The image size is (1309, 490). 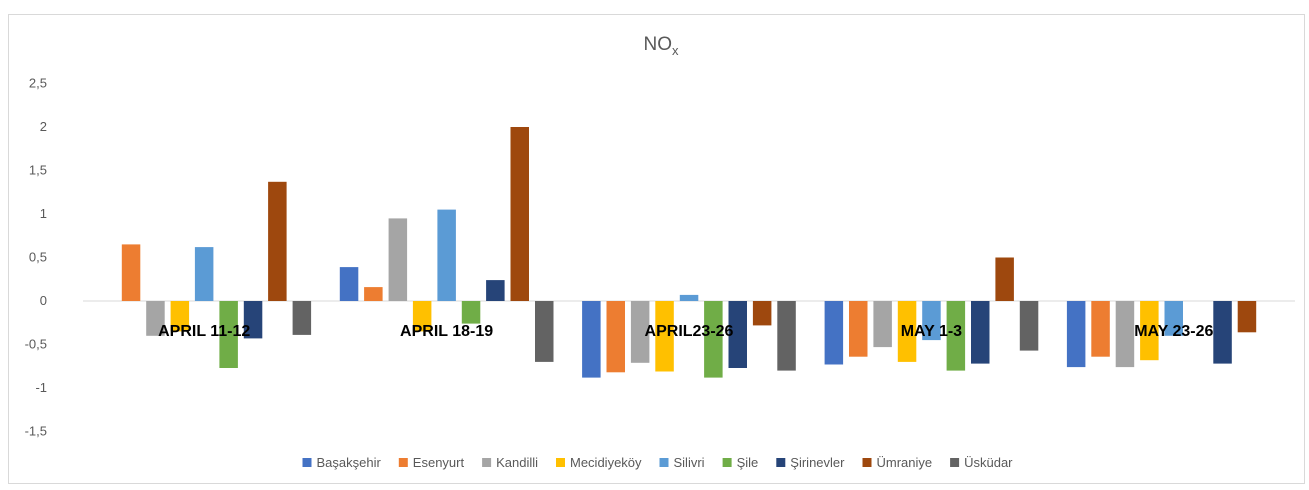 What do you see at coordinates (38, 83) in the screenshot?
I see `y-tick-label: 2,5` at bounding box center [38, 83].